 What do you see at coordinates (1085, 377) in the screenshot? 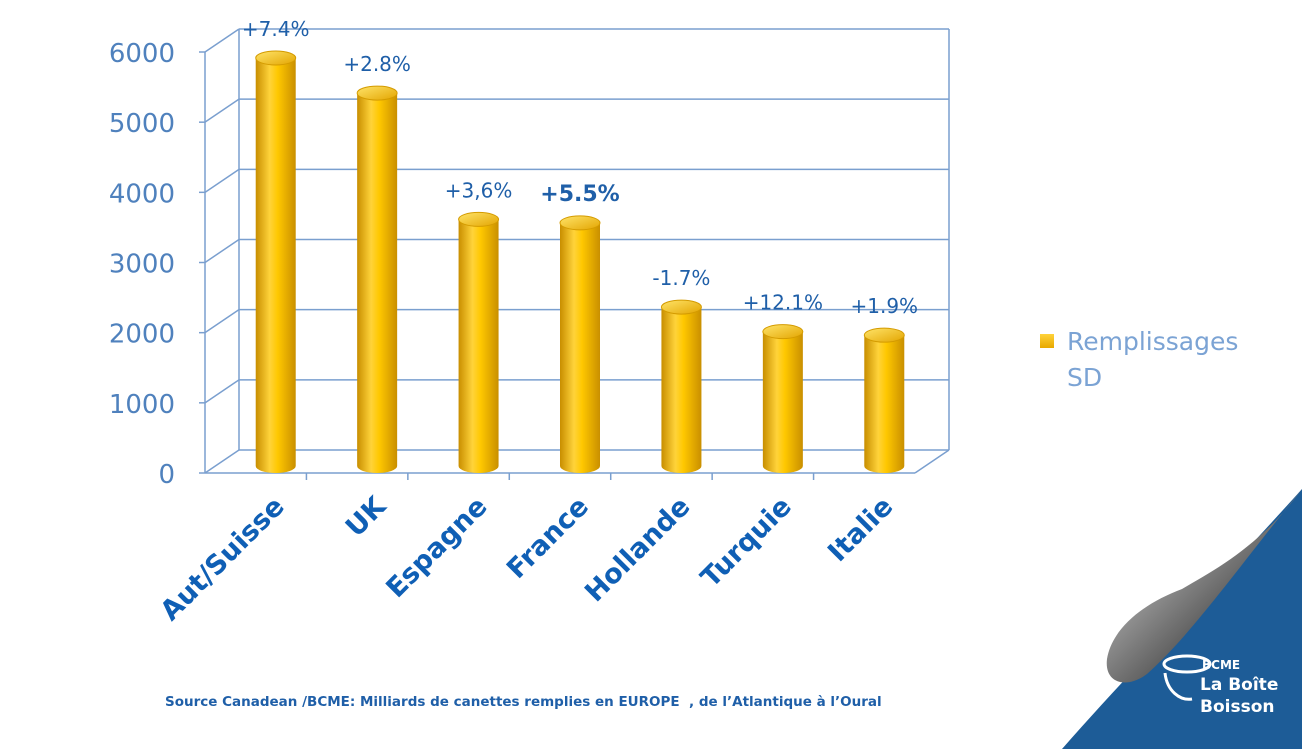
I see `legend-label-line2: SD` at bounding box center [1085, 377].